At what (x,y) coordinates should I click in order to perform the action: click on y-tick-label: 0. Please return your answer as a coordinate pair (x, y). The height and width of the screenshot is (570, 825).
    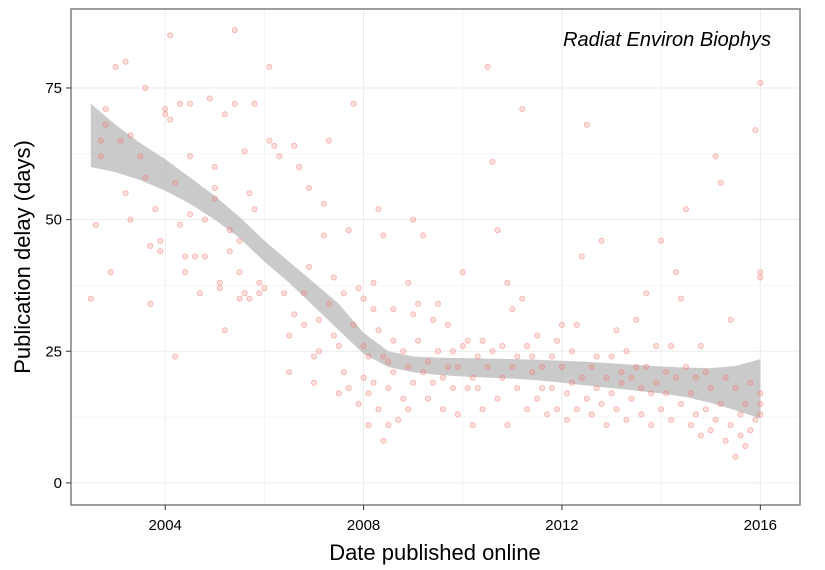
    Looking at the image, I should click on (58, 483).